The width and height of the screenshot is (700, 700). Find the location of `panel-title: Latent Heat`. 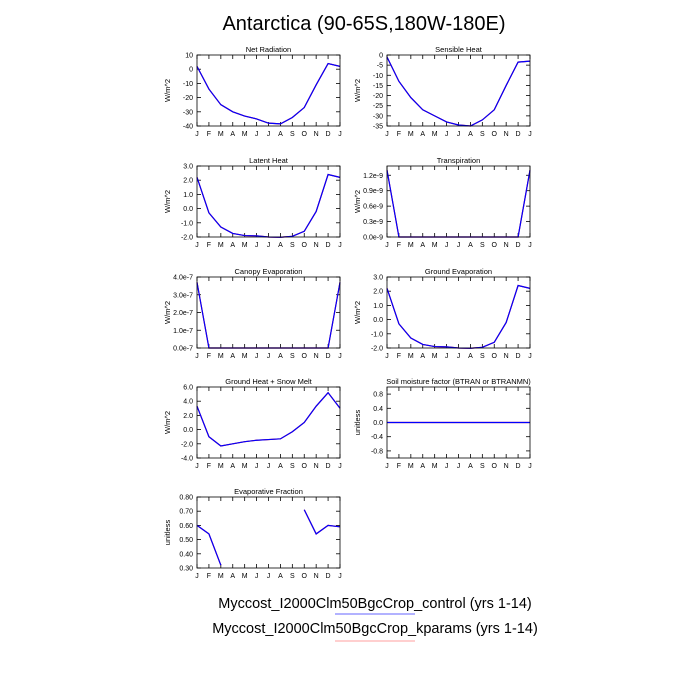

panel-title: Latent Heat is located at coordinates (269, 160).